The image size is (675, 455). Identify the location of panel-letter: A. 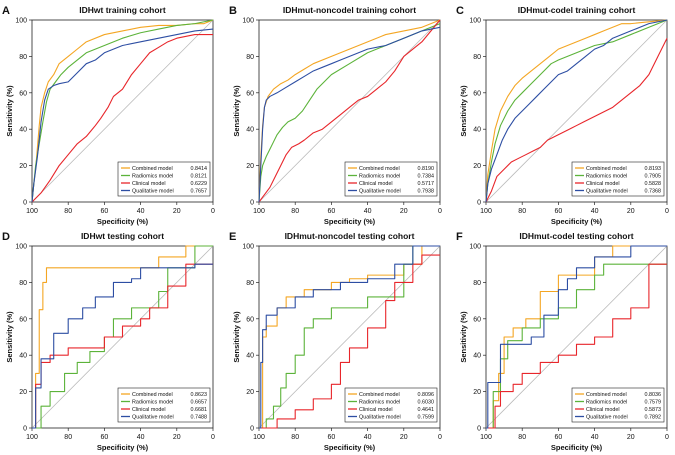
(6, 11).